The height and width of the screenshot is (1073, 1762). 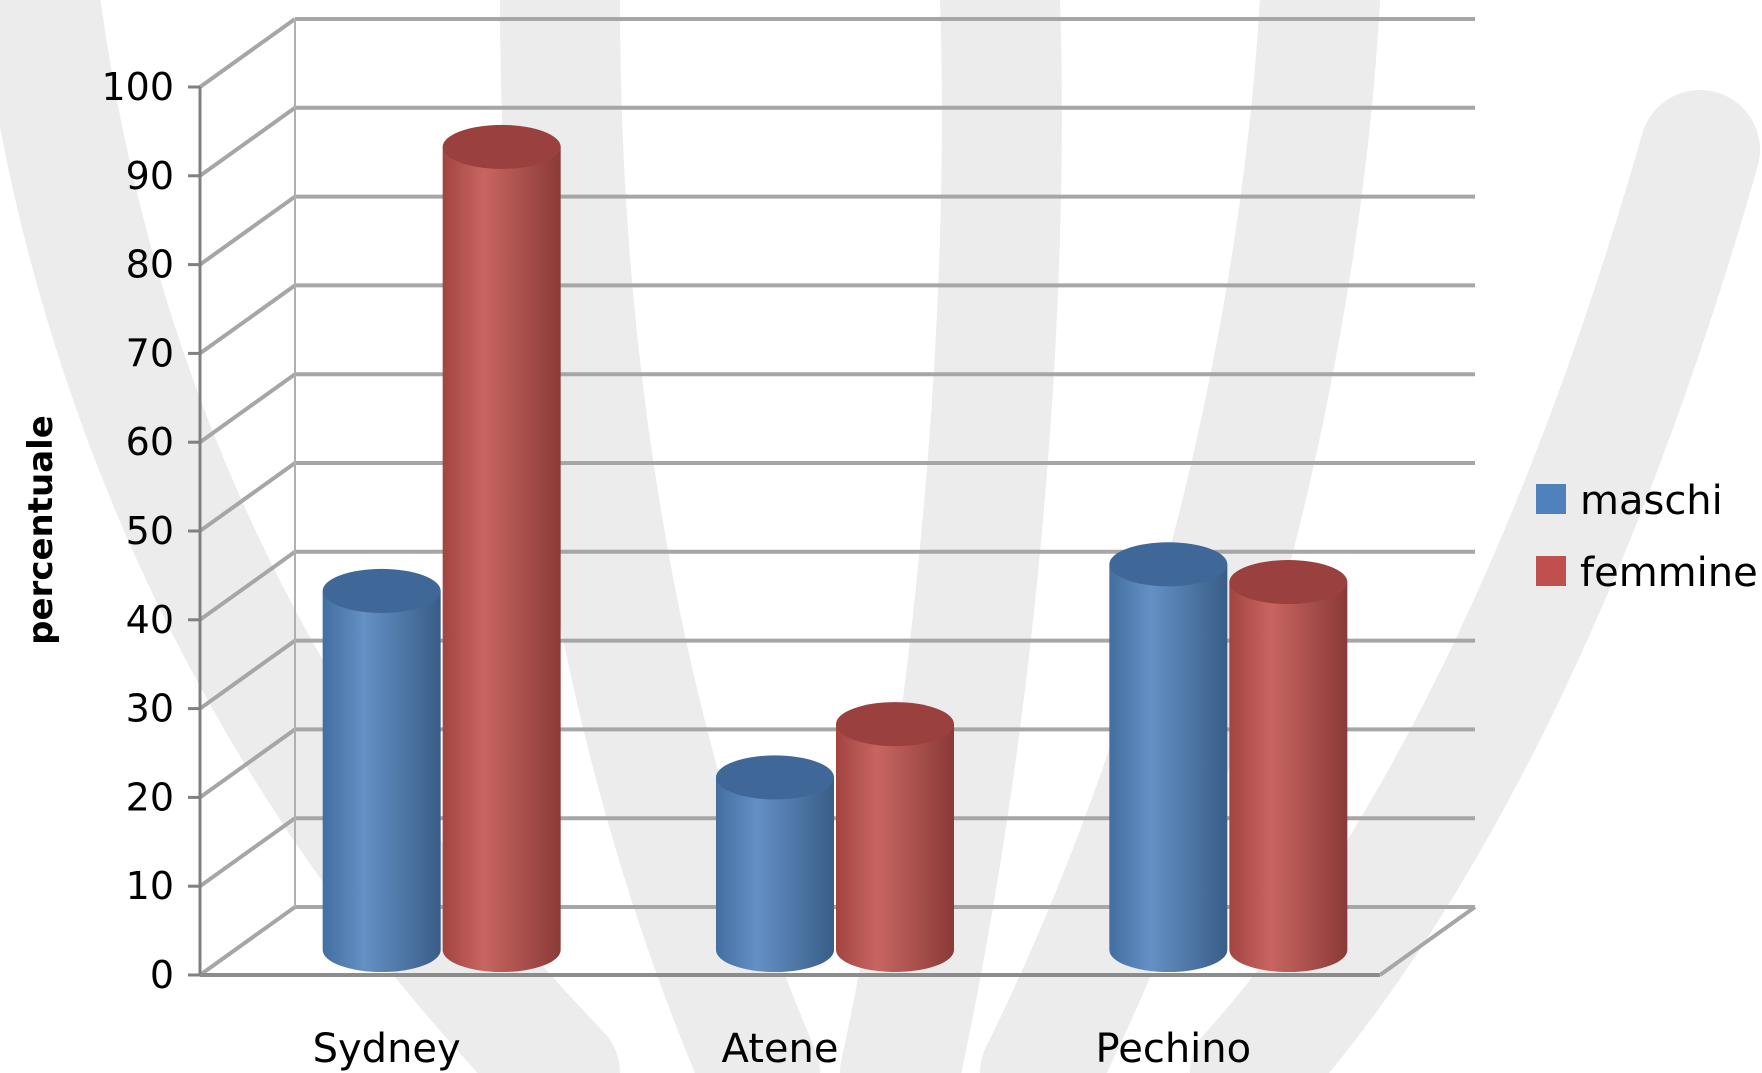 I want to click on floor-edge, so click(x=1427, y=941).